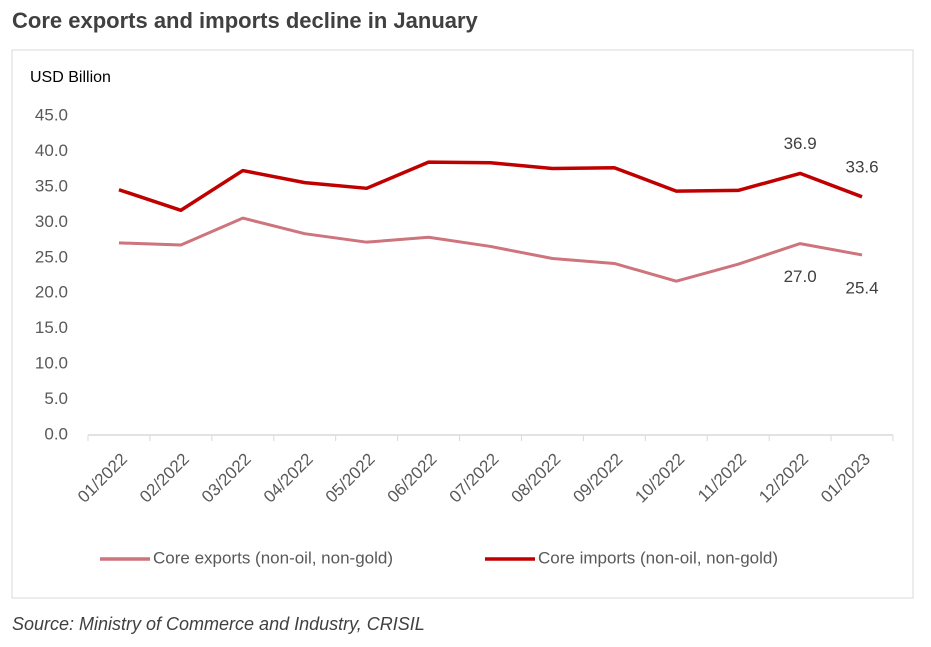 Image resolution: width=931 pixels, height=647 pixels. Describe the element at coordinates (51, 327) in the screenshot. I see `y-tick-label: 15.0` at that location.